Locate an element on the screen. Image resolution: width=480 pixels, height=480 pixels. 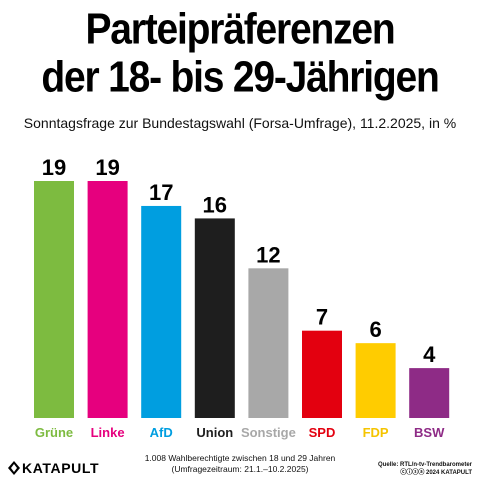
category-label-sonstige: Sonstige is located at coordinates (268, 432).